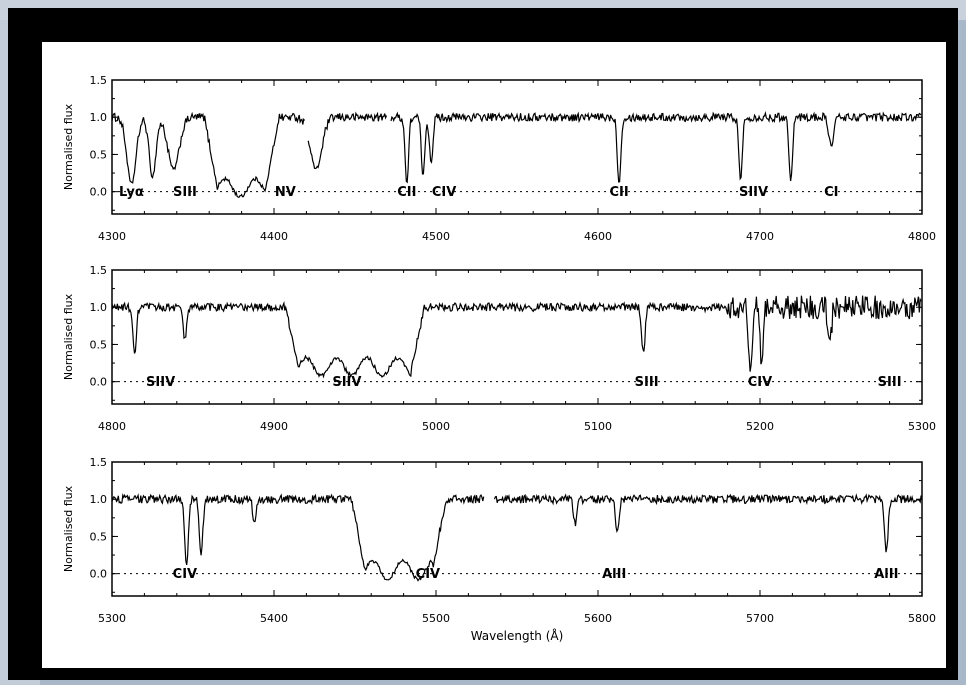  I want to click on x-tick-label: 4600, so click(598, 236).